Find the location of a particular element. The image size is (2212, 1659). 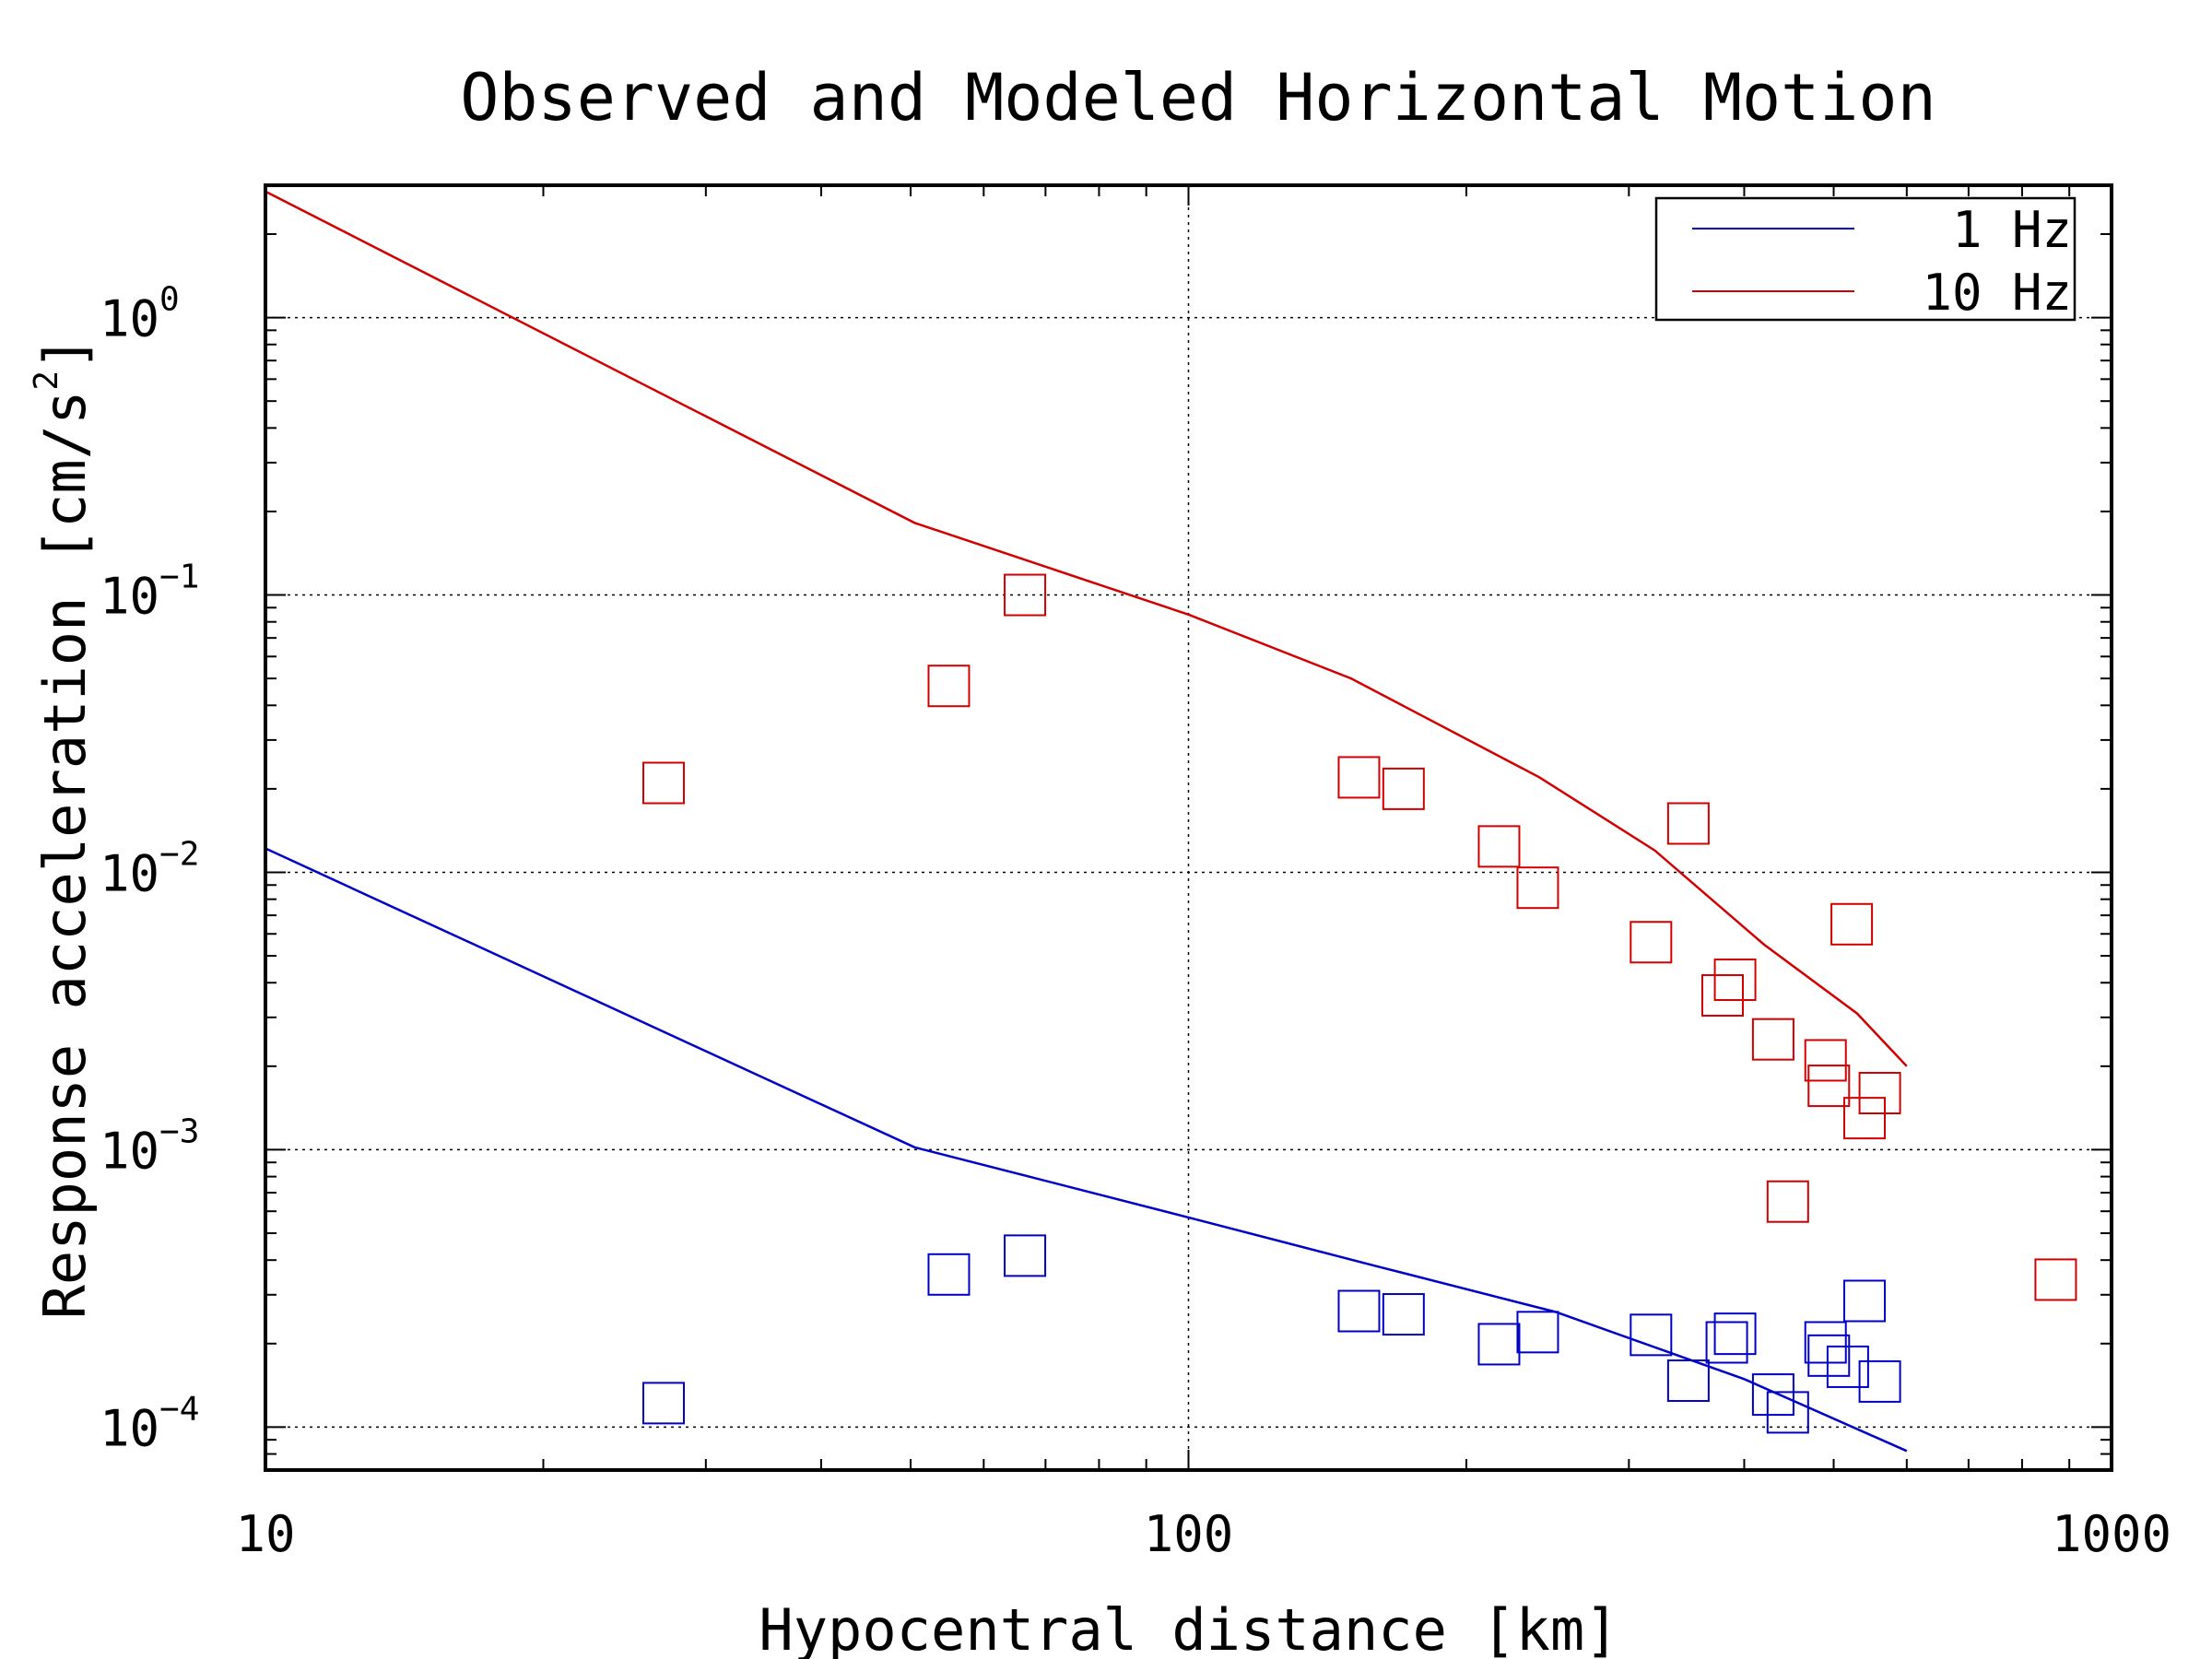

chart-title: Observed and Modeled Horizontal Motion is located at coordinates (1198, 97).